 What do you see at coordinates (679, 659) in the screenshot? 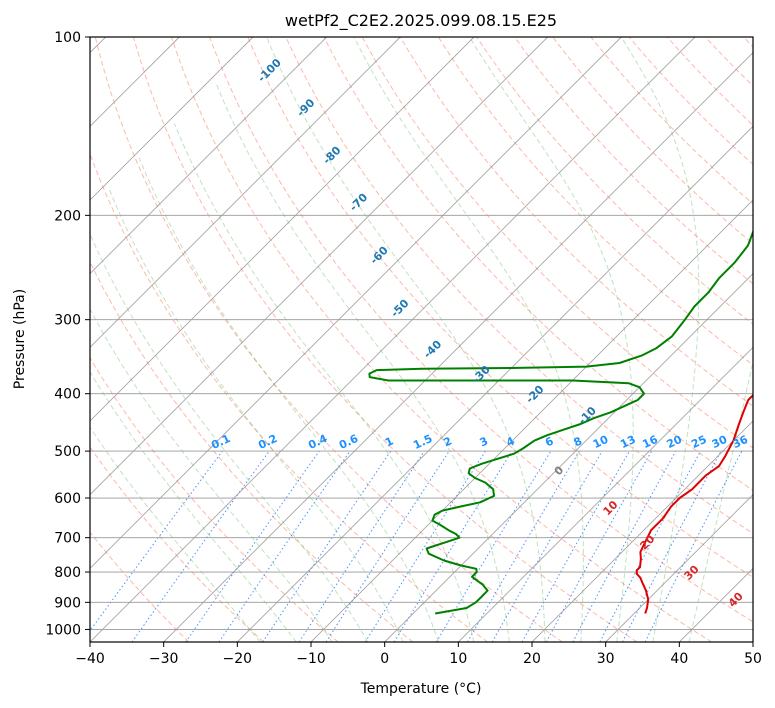
I see `x-tick-label: 40` at bounding box center [679, 659].